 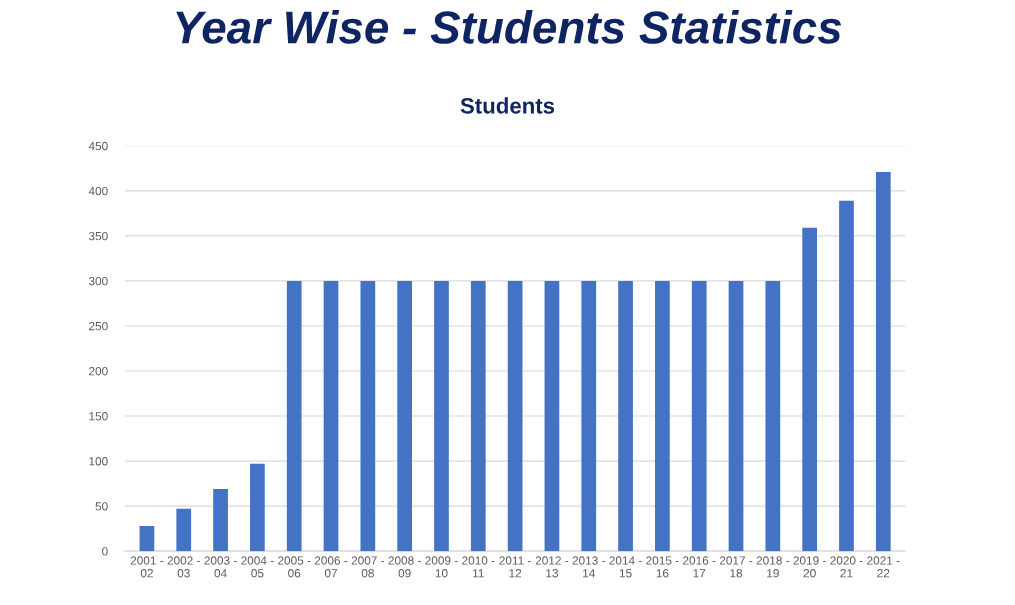 I want to click on y-tick-label: 400, so click(x=98, y=191).